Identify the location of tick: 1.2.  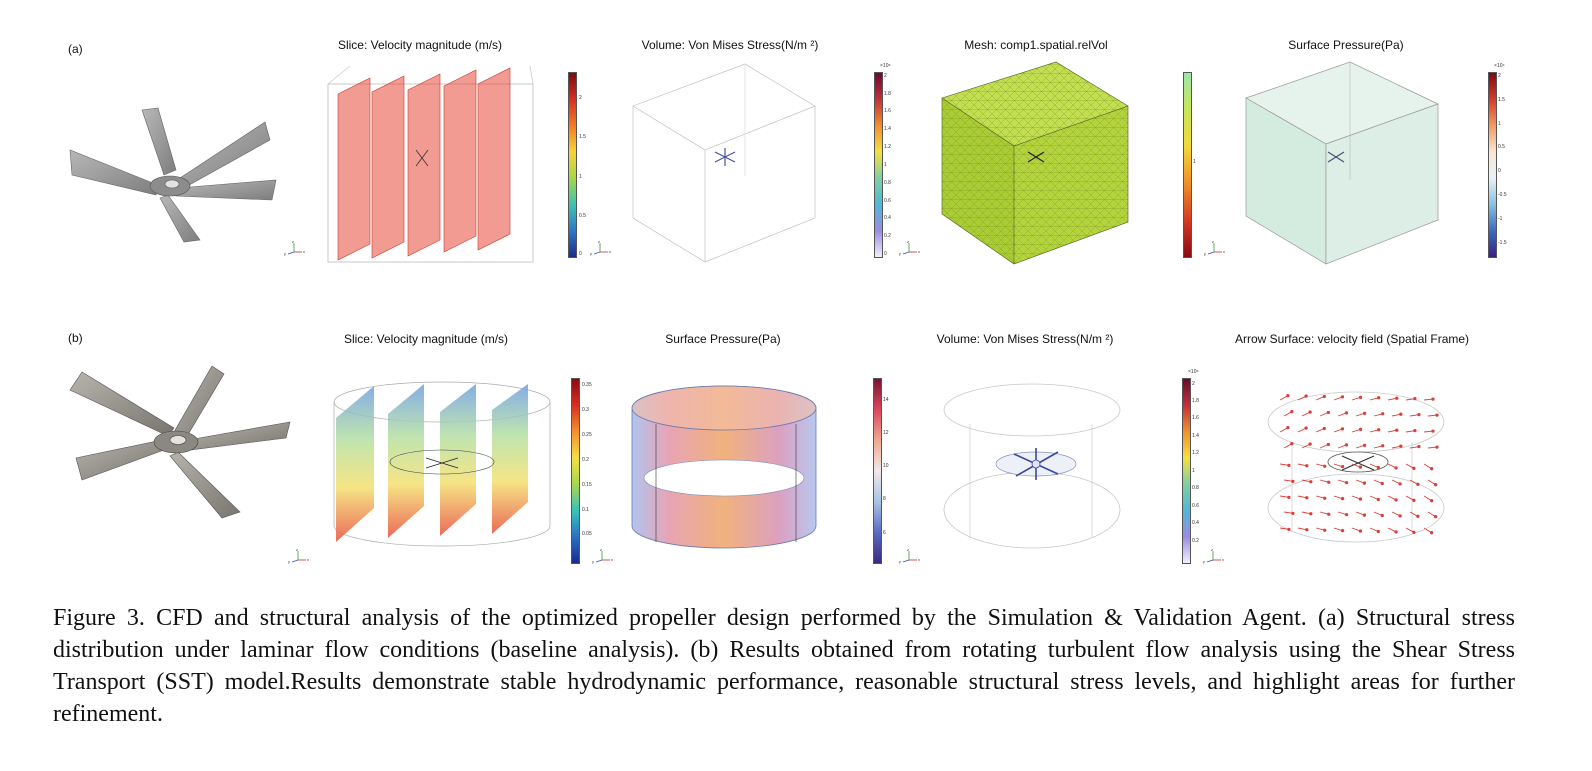
(887, 147).